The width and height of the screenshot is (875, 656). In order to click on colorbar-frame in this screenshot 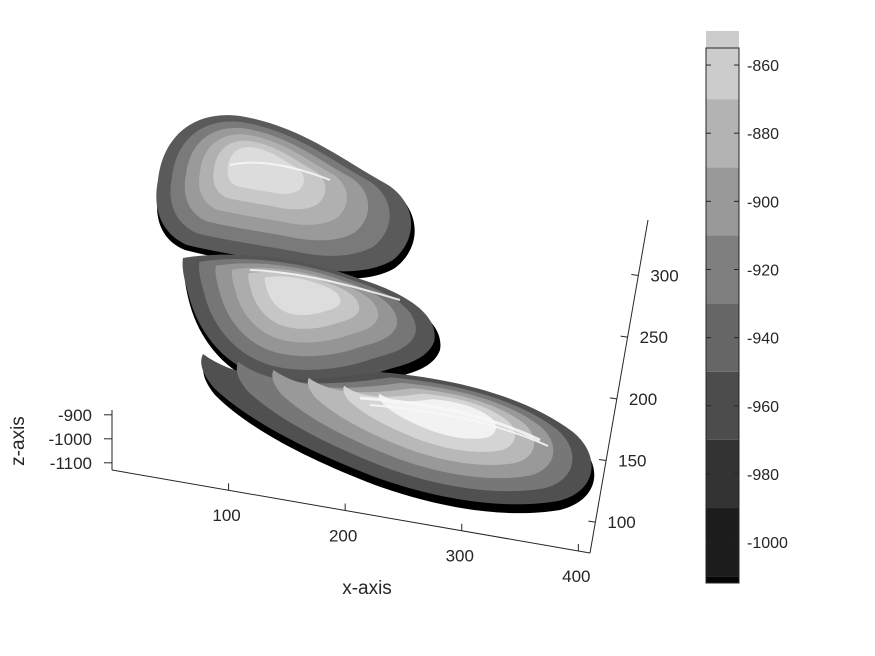, I will do `click(722, 315)`.